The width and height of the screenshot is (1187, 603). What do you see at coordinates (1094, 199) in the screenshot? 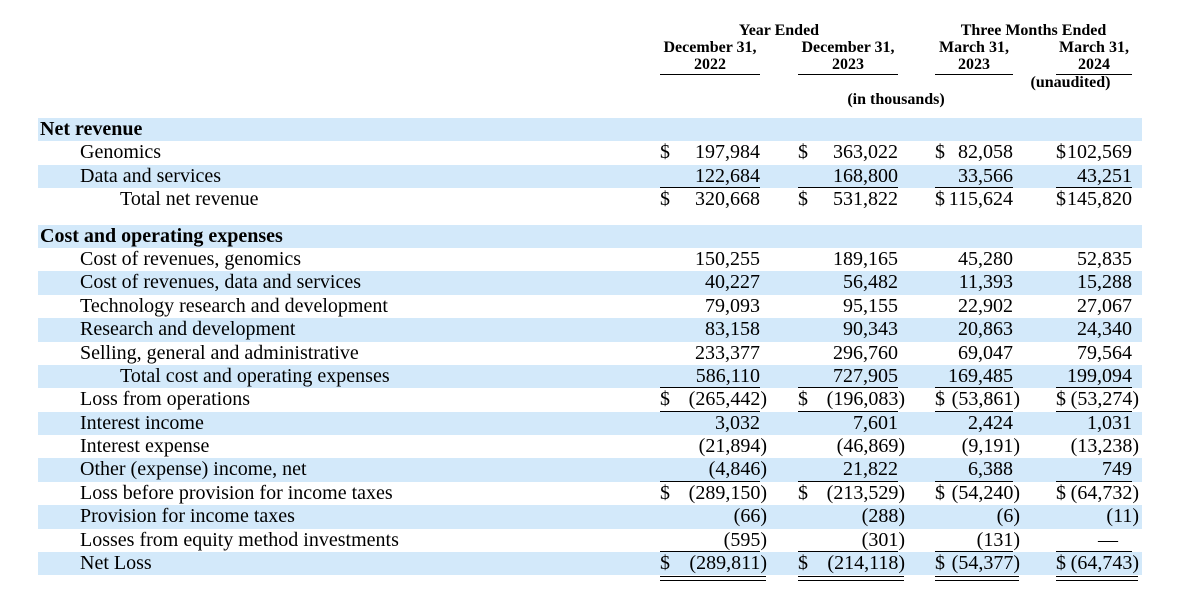
I see `value-cell: $145,820` at bounding box center [1094, 199].